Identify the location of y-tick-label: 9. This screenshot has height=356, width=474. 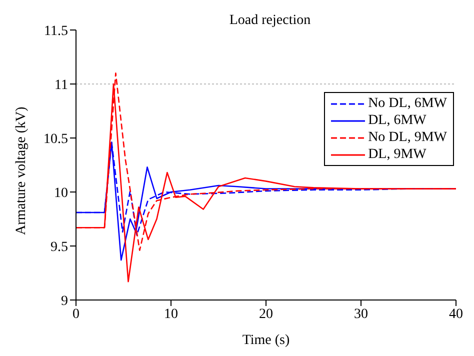
(64, 301).